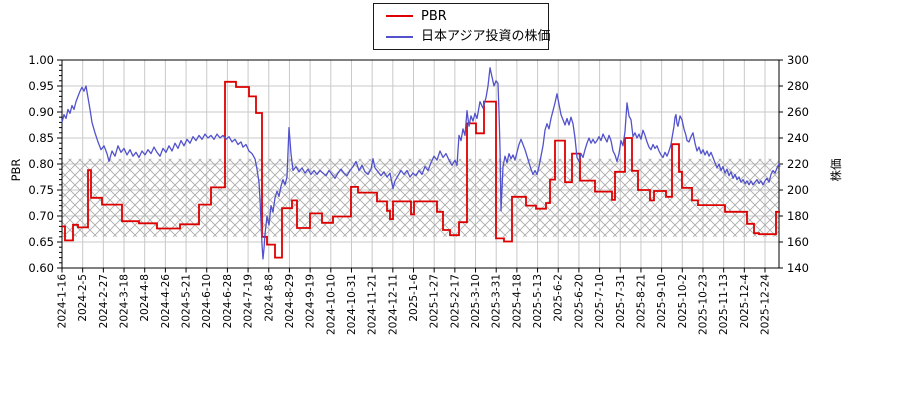 The image size is (900, 400). What do you see at coordinates (166, 301) in the screenshot?
I see `x-tick-label: 2024-4-26` at bounding box center [166, 301].